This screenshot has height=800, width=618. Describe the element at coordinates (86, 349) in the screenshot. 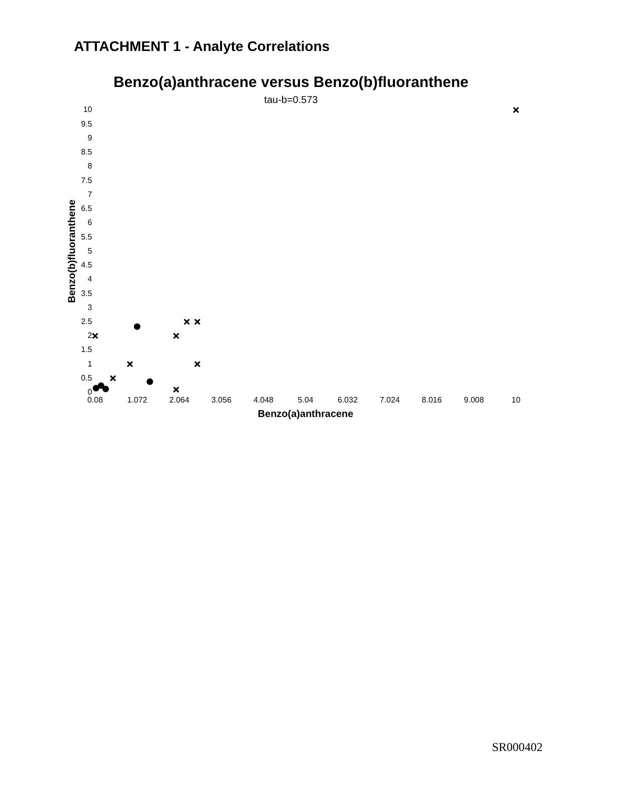

I see `y-tick-label: 1.5` at that location.